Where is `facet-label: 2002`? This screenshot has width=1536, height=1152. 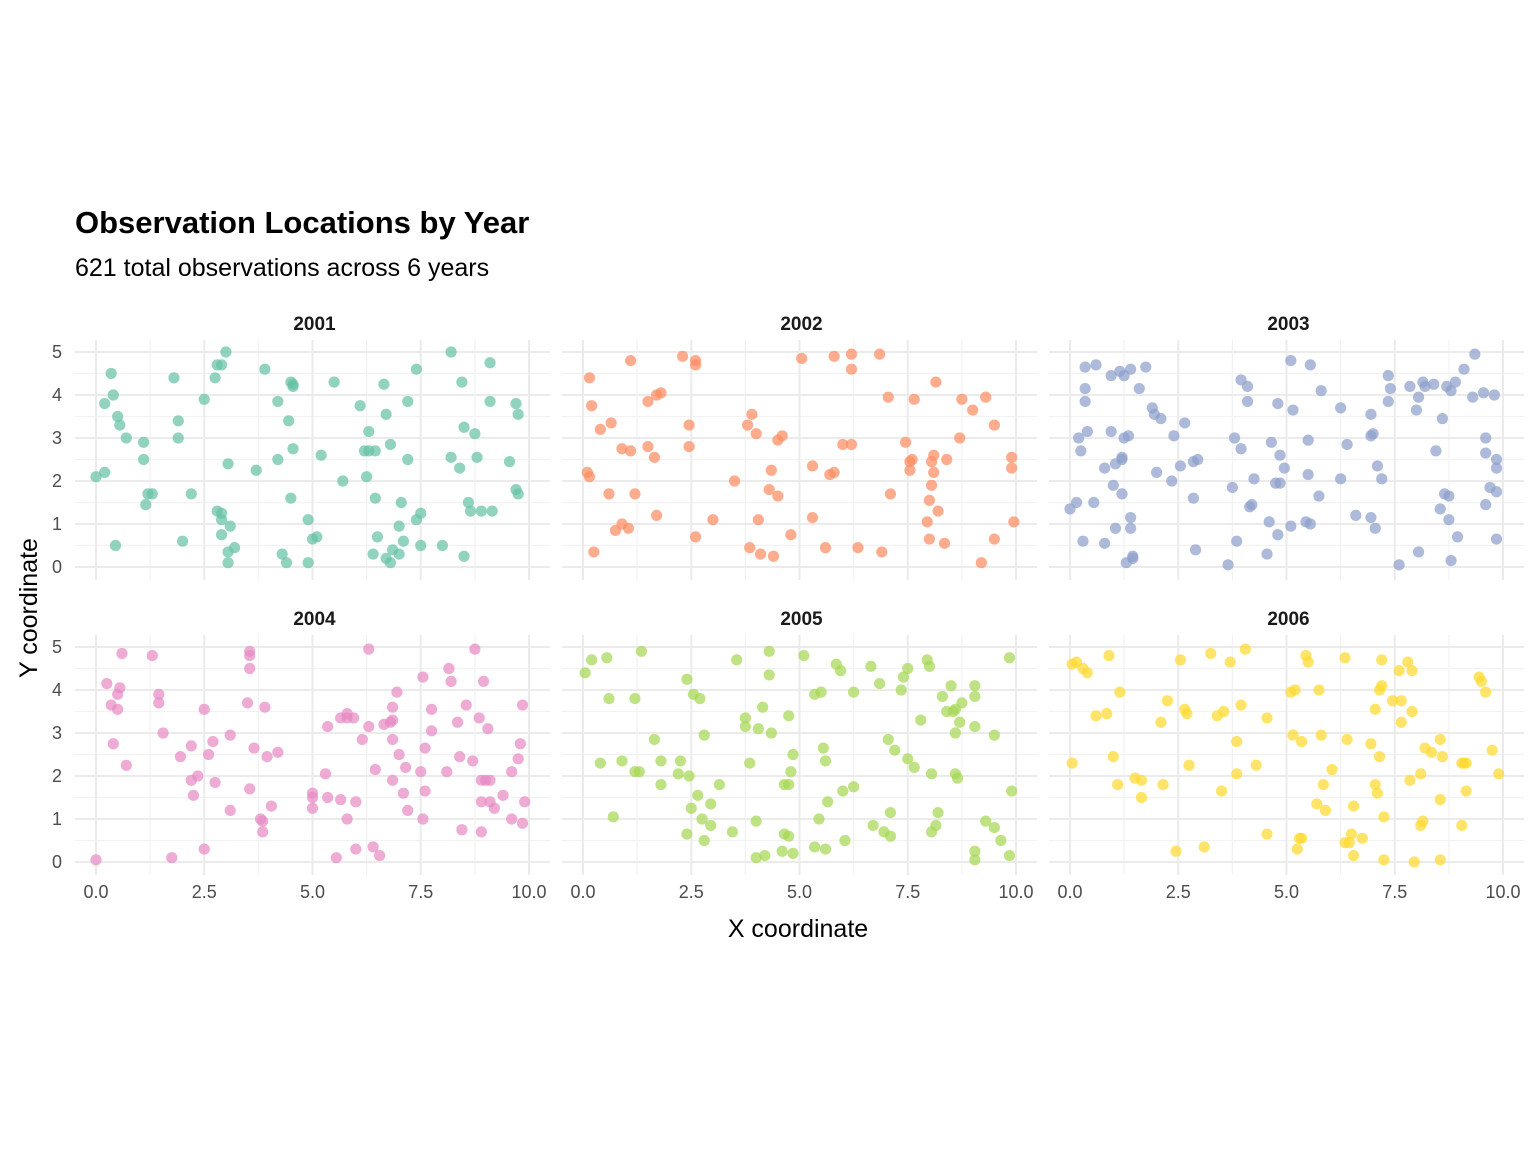
facet-label: 2002 is located at coordinates (801, 324).